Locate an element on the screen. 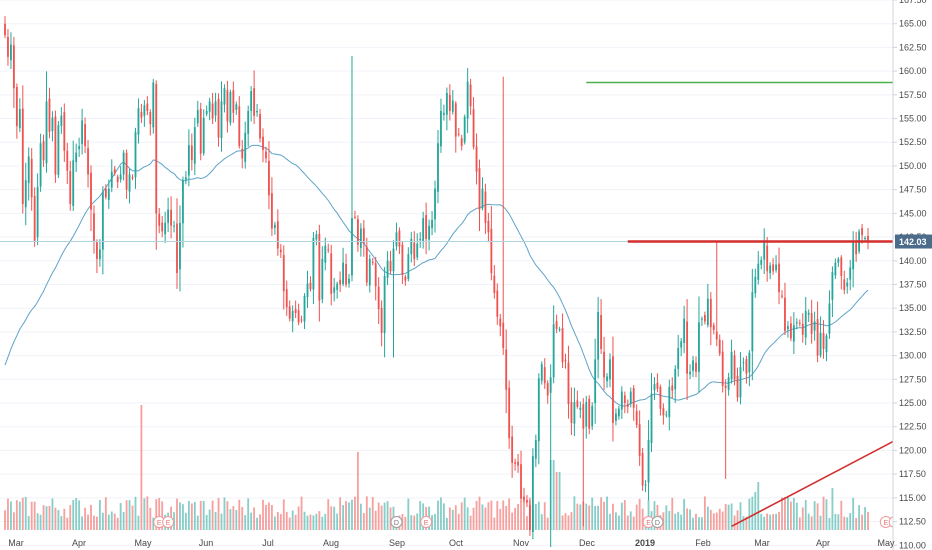 The image size is (932, 550). y-tick-label: 162.50 is located at coordinates (913, 47).